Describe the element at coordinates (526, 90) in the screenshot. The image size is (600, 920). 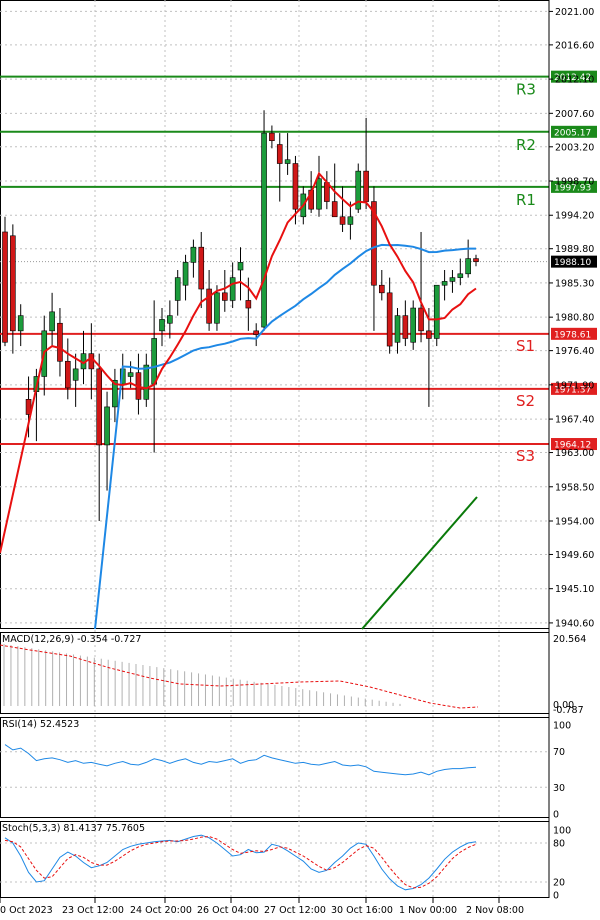
I see `pivot-level-name: R3` at that location.